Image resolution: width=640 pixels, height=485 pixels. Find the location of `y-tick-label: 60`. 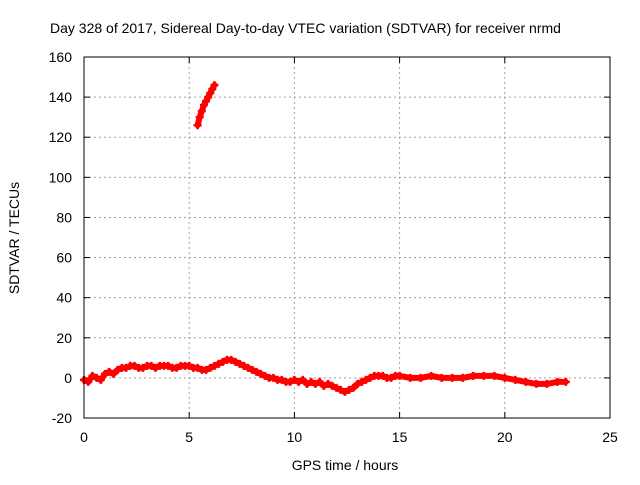

y-tick-label: 60 is located at coordinates (64, 258).